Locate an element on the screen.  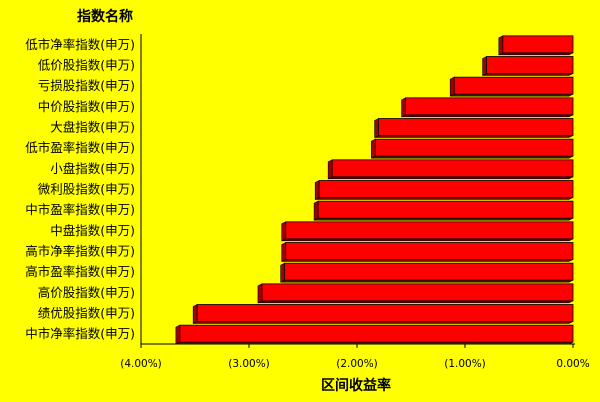
category-label: 中盘指数(申万) is located at coordinates (92, 230).